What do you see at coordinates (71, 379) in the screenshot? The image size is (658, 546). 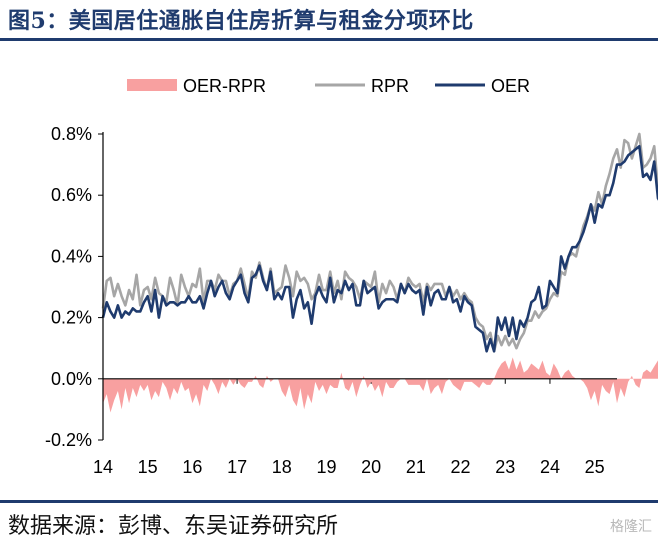 I see `y-tick-label: 0.0%` at bounding box center [71, 379].